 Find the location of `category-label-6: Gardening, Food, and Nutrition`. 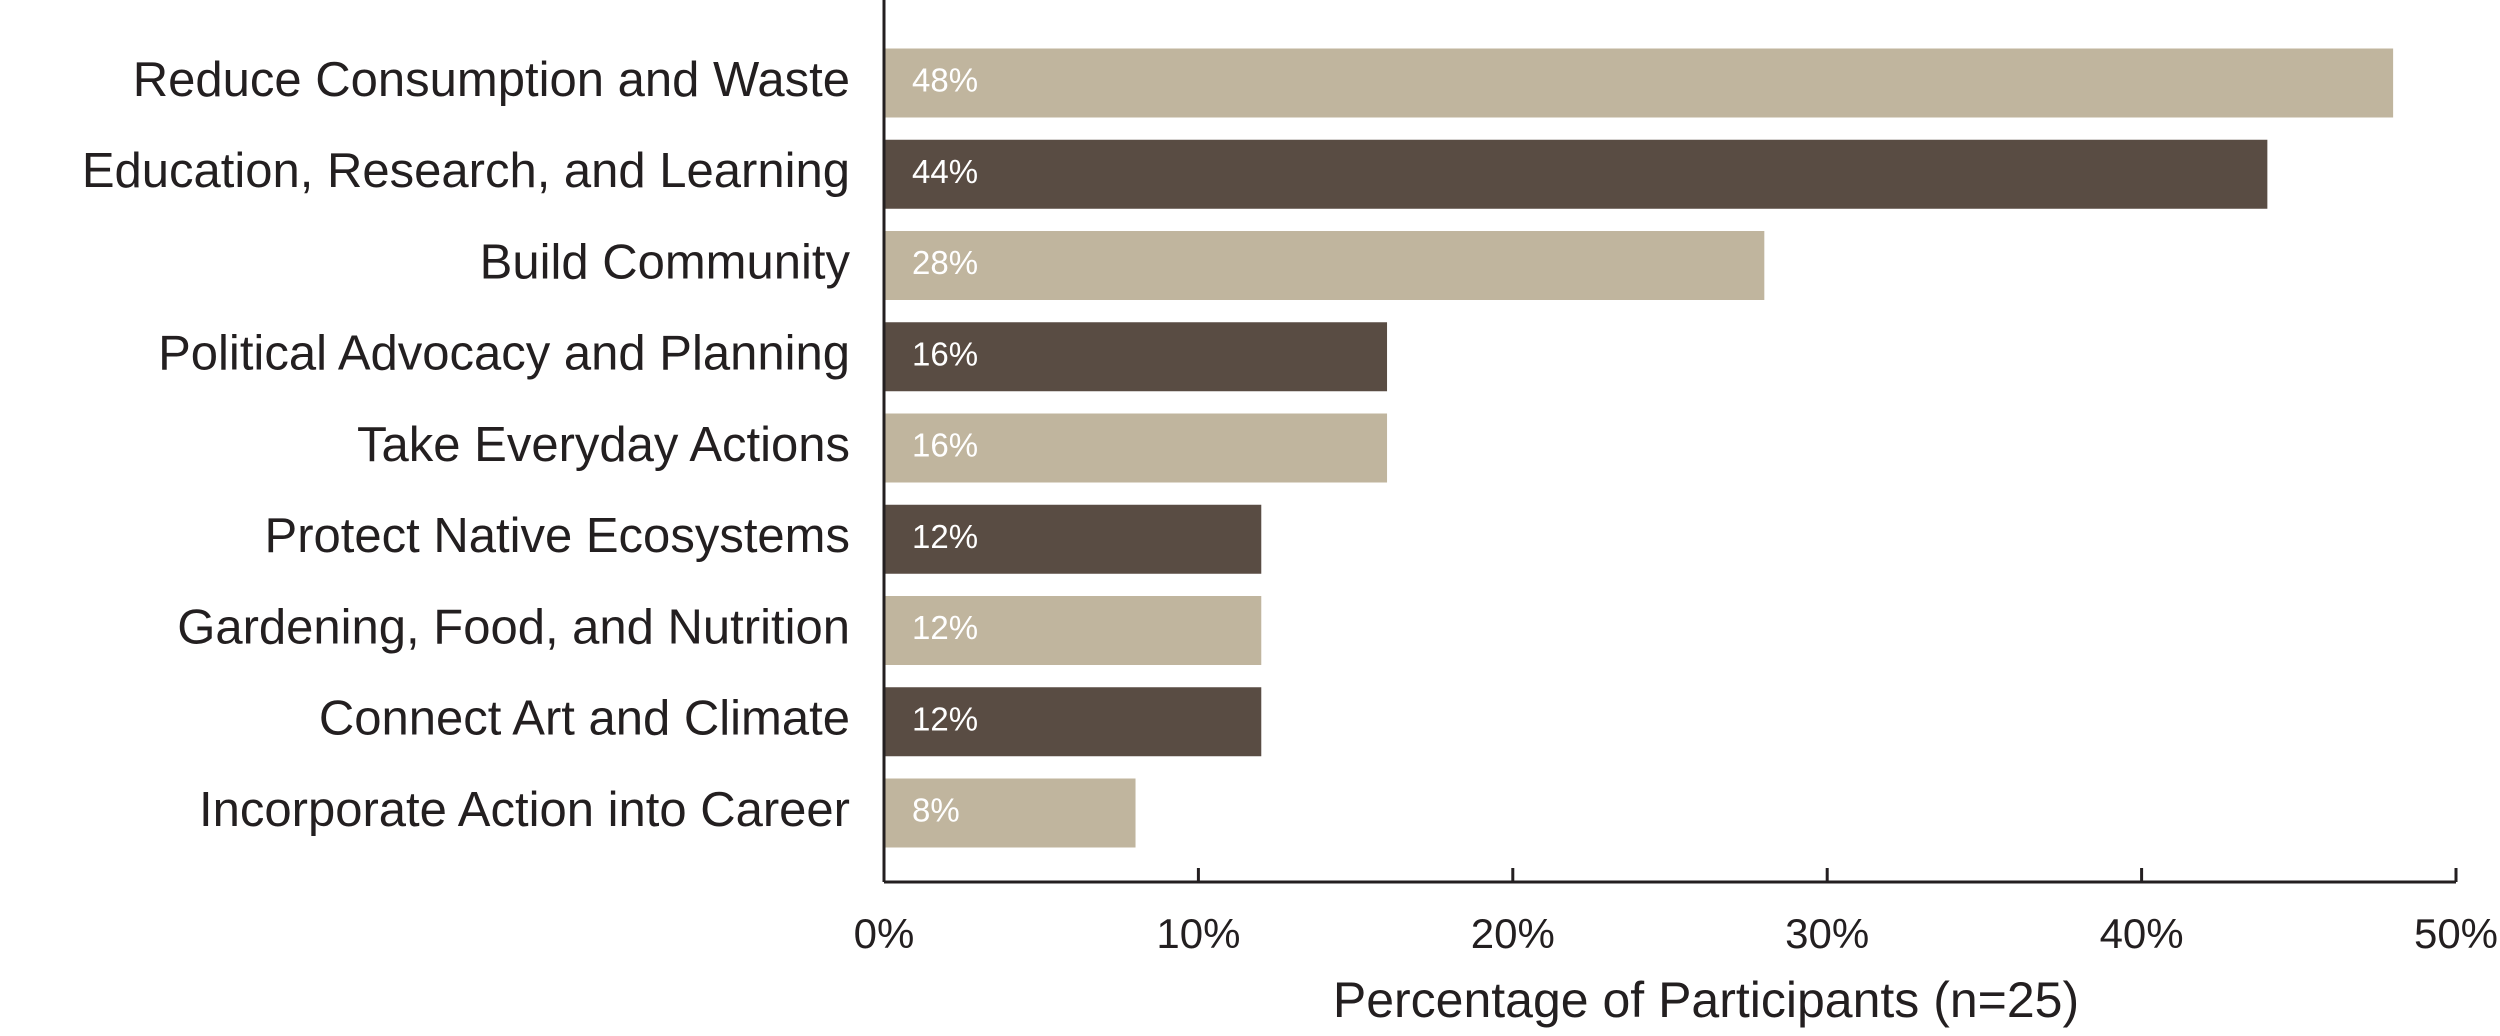

category-label-6: Gardening, Food, and Nutrition is located at coordinates (513, 627).